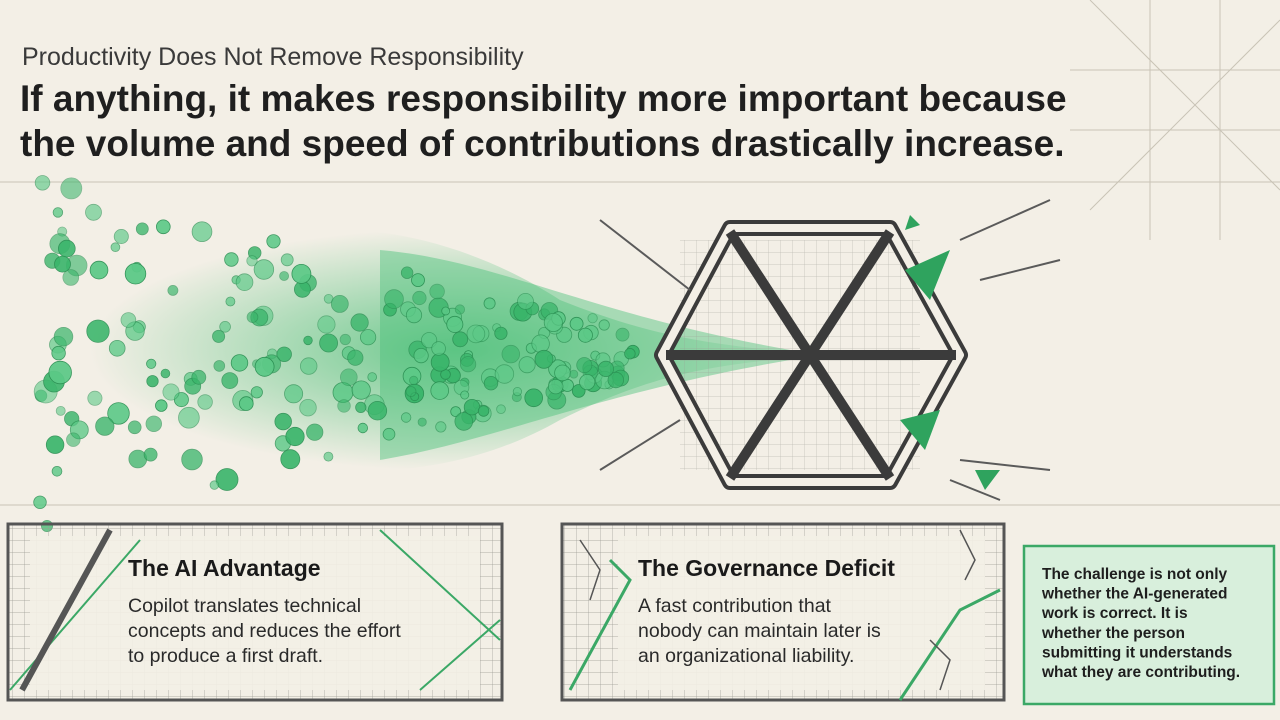  What do you see at coordinates (1134, 594) in the screenshot?
I see `callout-line: whether the AI-generated` at bounding box center [1134, 594].